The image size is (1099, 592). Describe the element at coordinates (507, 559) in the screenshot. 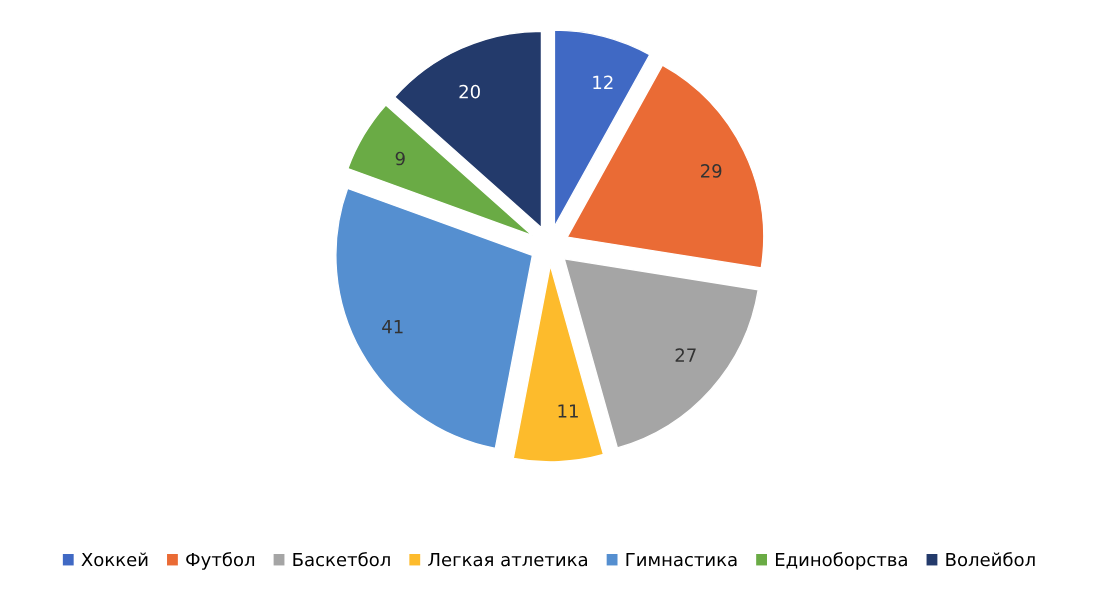

I see `legend-label: Легкая атлетика` at that location.